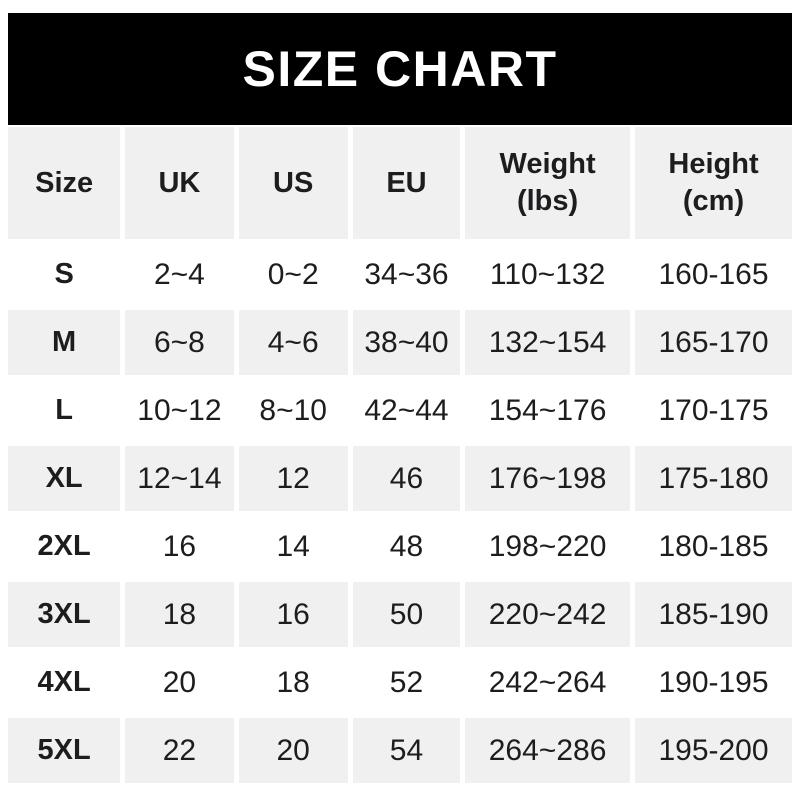  I want to click on table-cell: 175-180, so click(713, 478).